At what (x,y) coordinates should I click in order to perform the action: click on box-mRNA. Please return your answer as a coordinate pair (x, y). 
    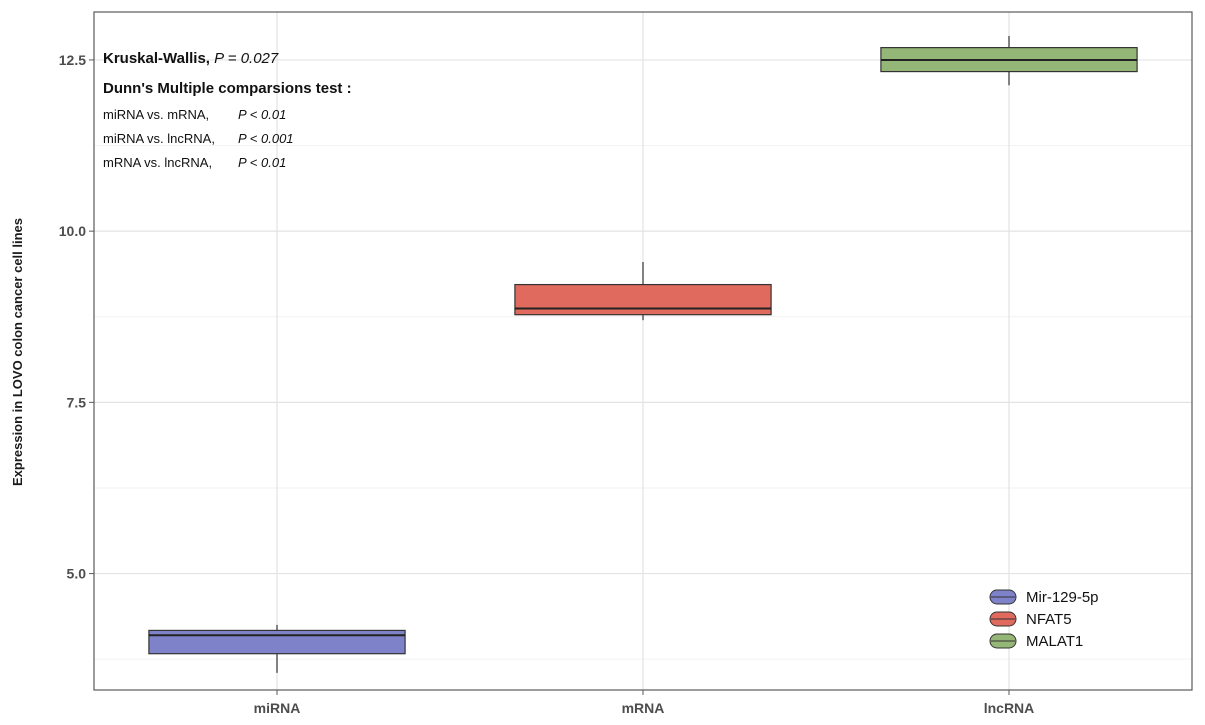
    Looking at the image, I should click on (643, 291).